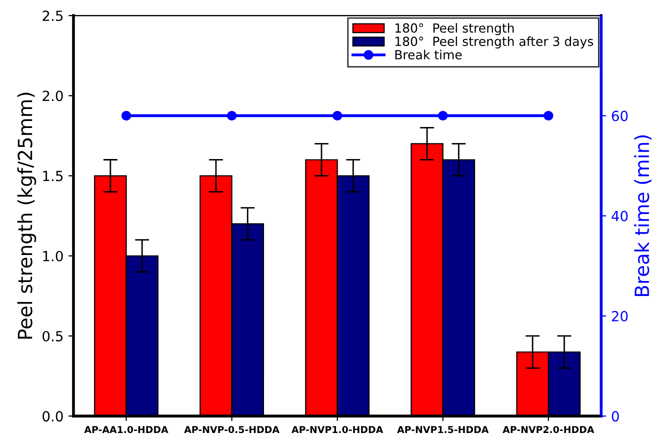 This screenshot has width=668, height=445. Describe the element at coordinates (620, 216) in the screenshot. I see `y2-tick-label: 40` at that location.